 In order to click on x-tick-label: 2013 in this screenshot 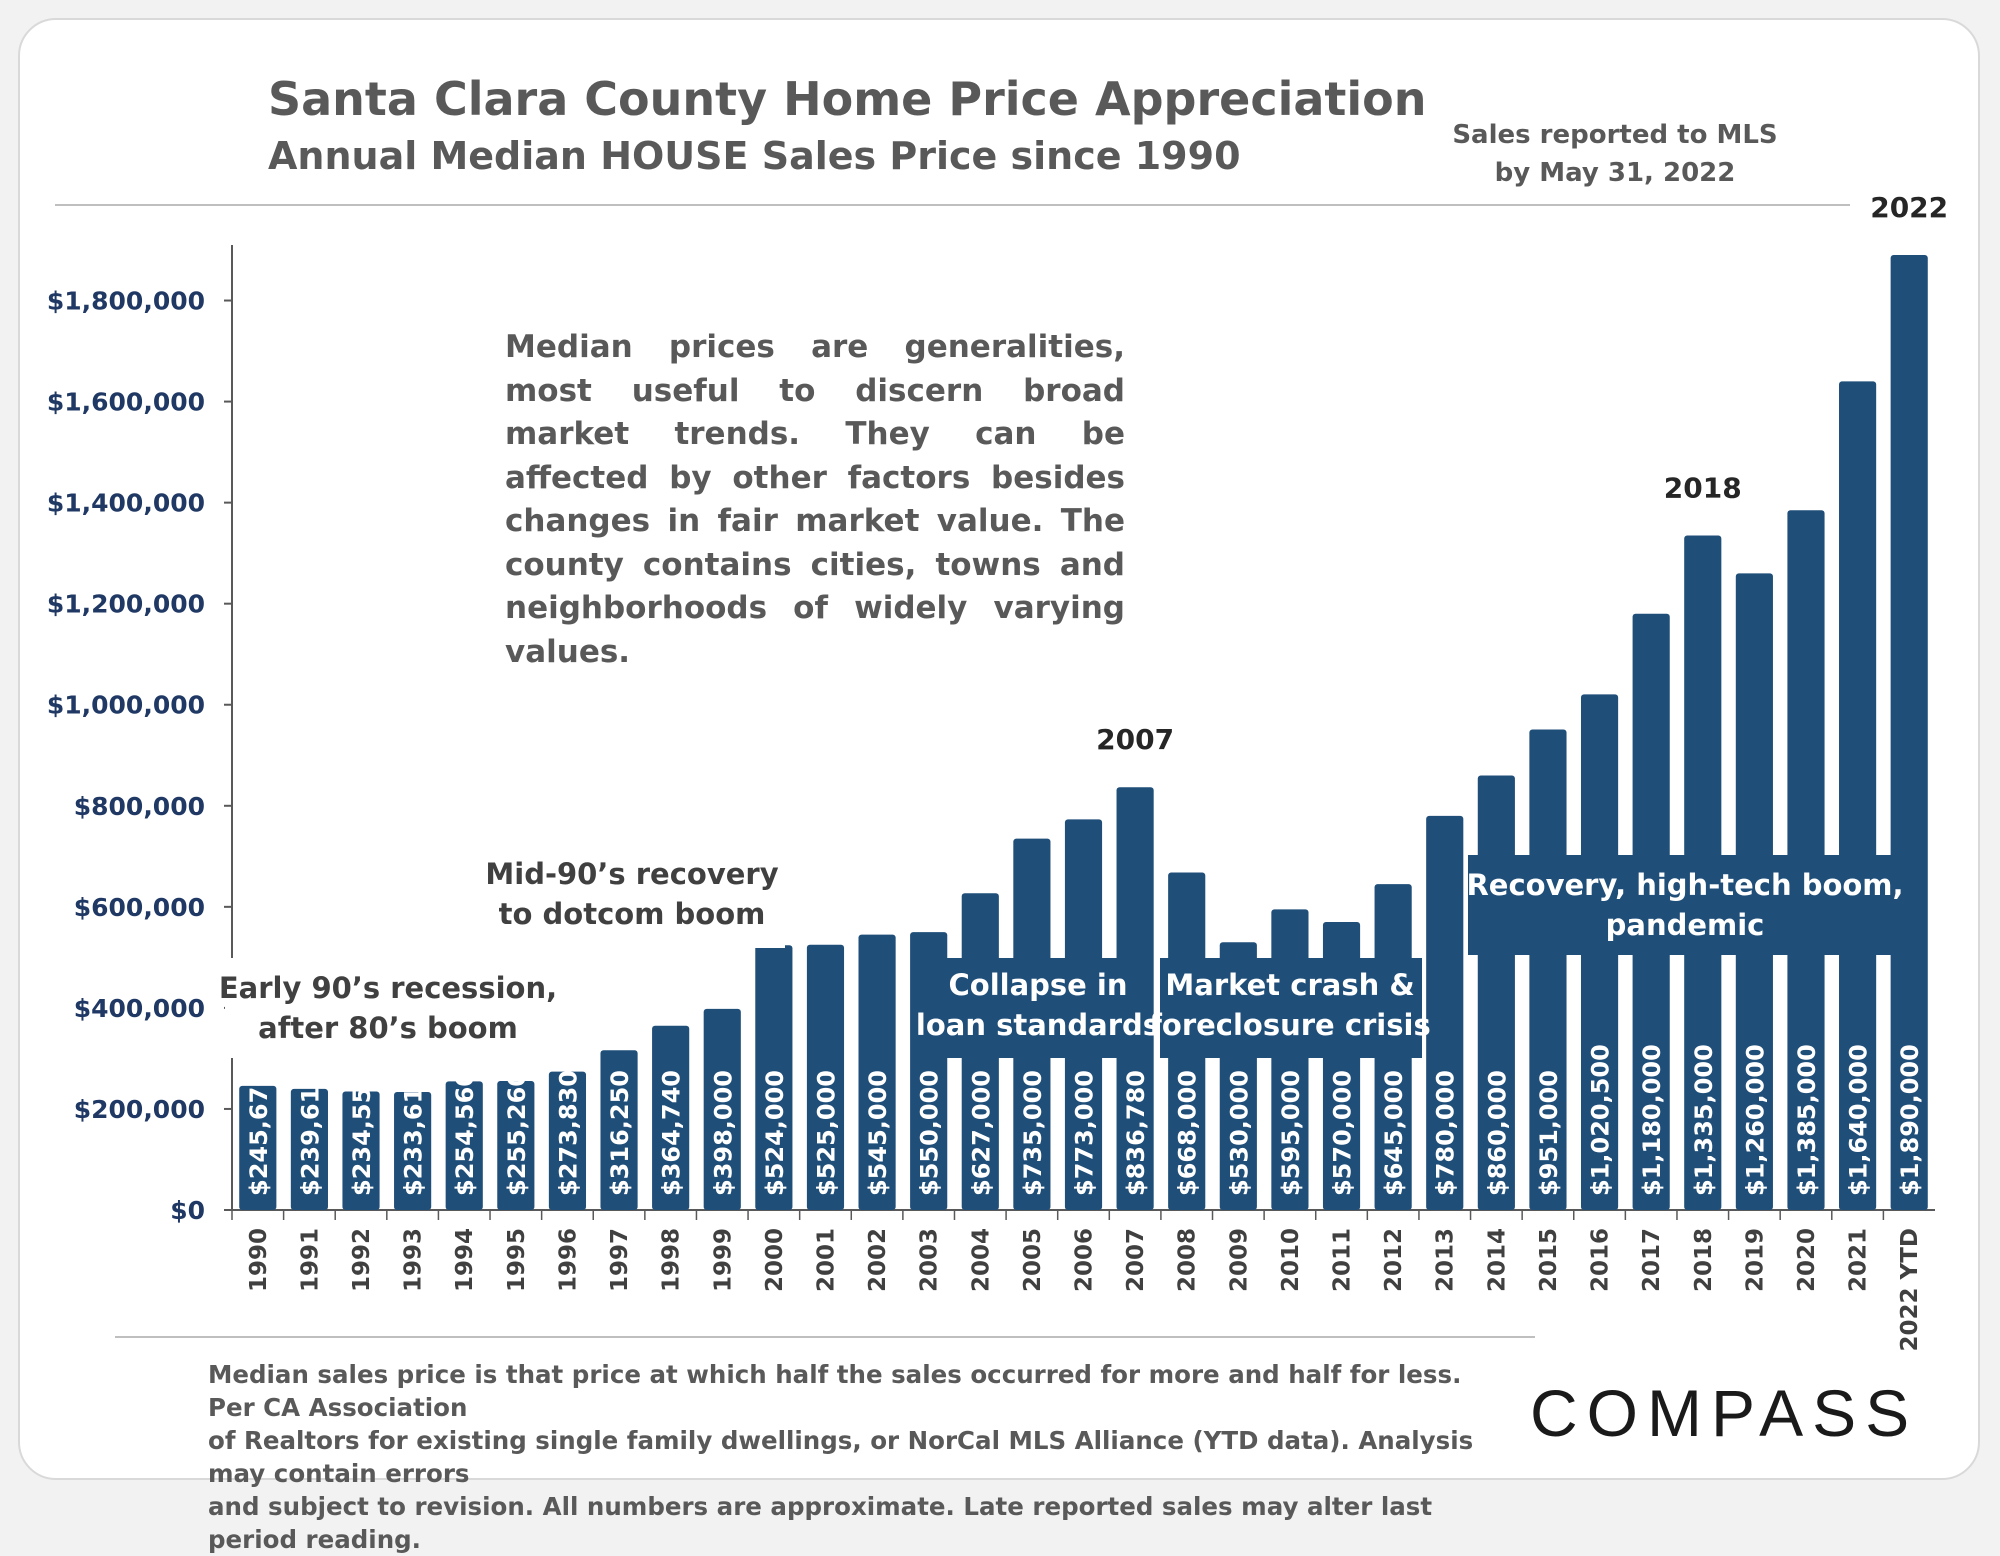, I will do `click(1446, 1260)`.